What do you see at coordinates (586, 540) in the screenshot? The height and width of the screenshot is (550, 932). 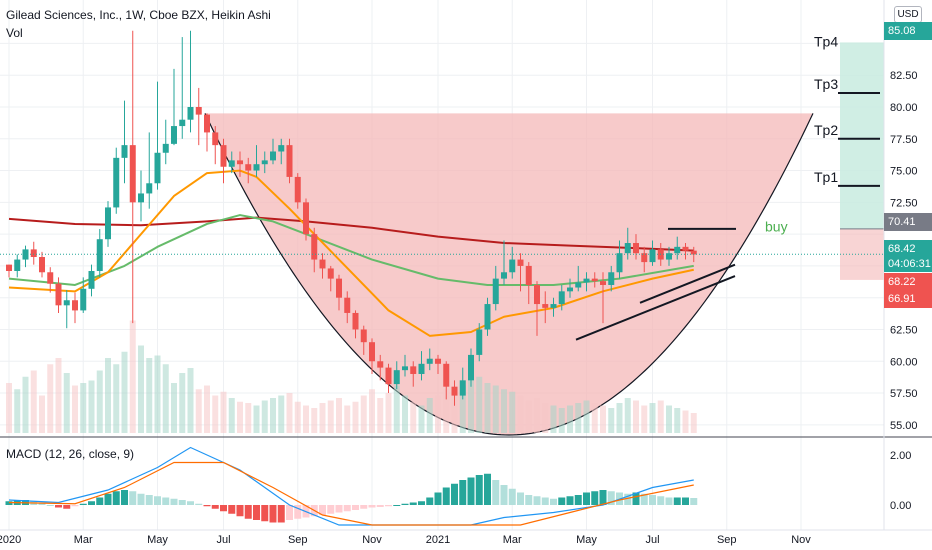 I see `time-axis-label: May` at bounding box center [586, 540].